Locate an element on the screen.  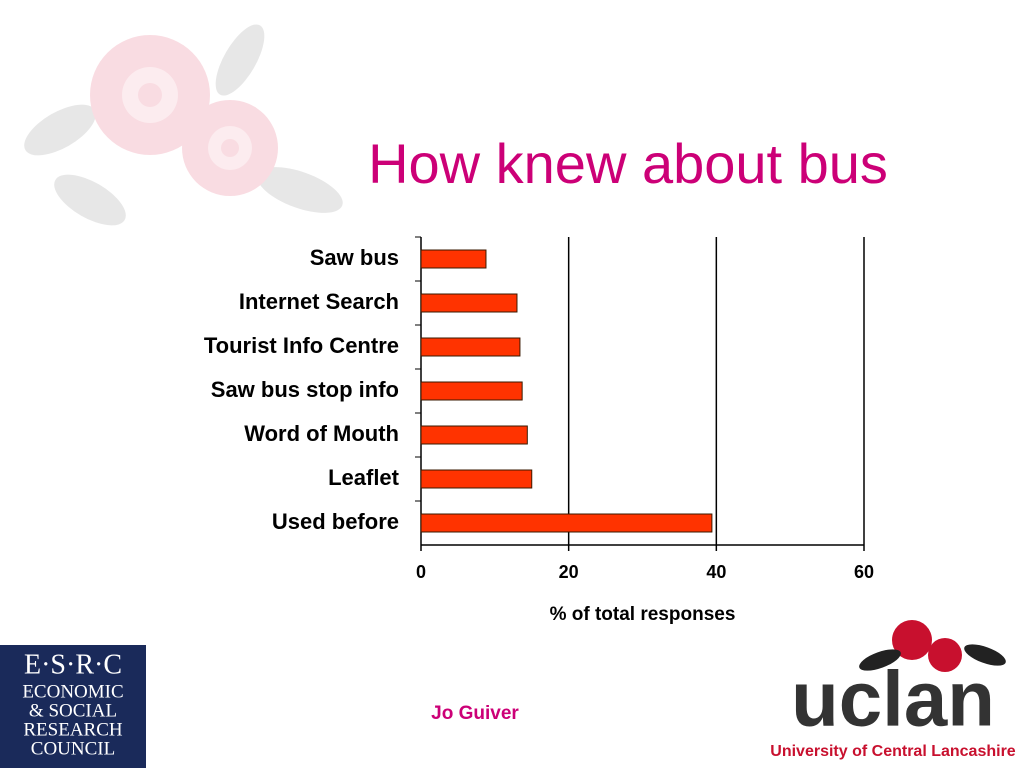
y-tick-label: Leaflet is located at coordinates (364, 477).